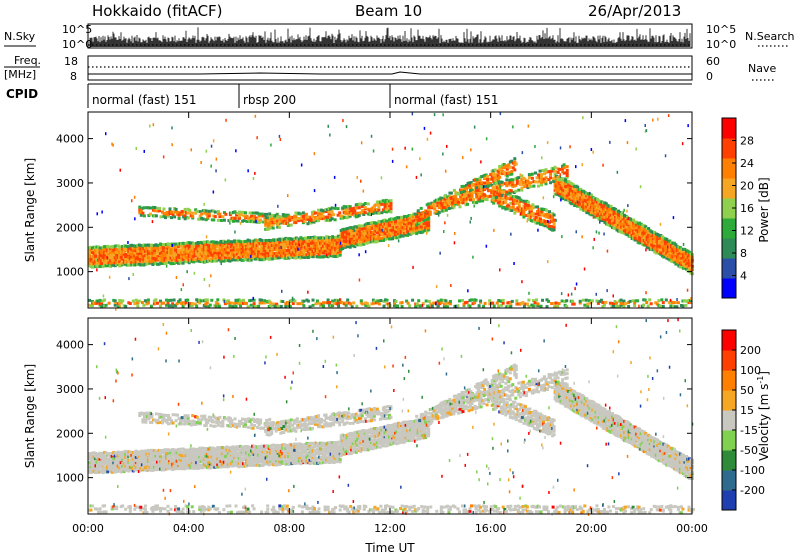  What do you see at coordinates (747, 208) in the screenshot?
I see `colorbar-tick-label: 16` at bounding box center [747, 208].